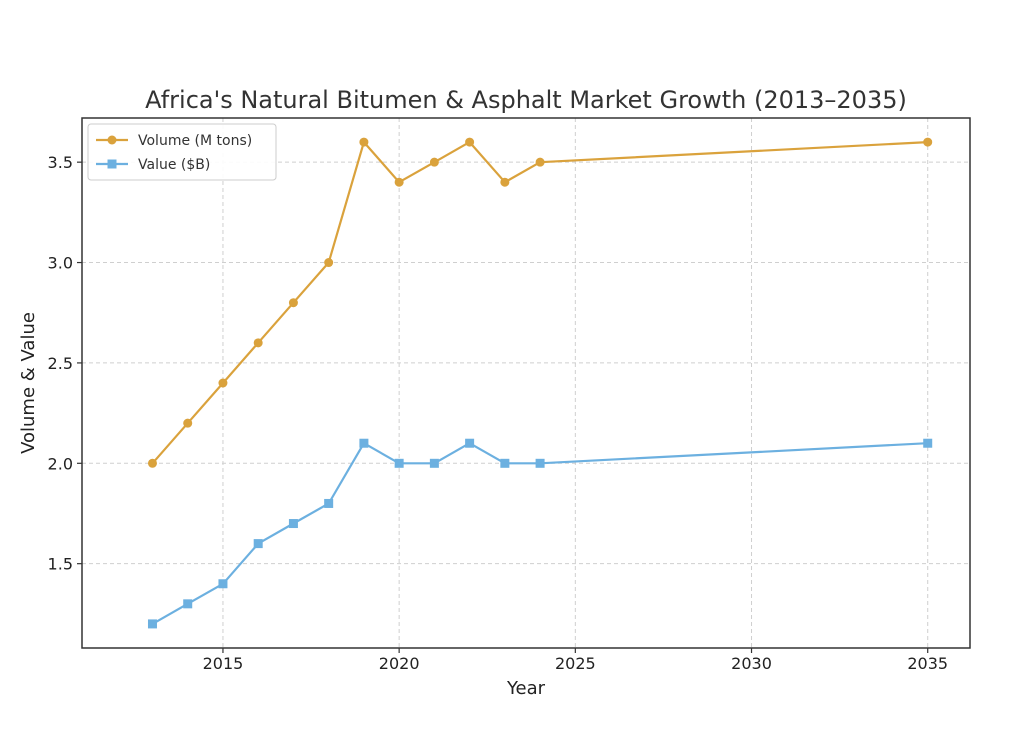  I want to click on y-tick-label: 2.5, so click(60, 363).